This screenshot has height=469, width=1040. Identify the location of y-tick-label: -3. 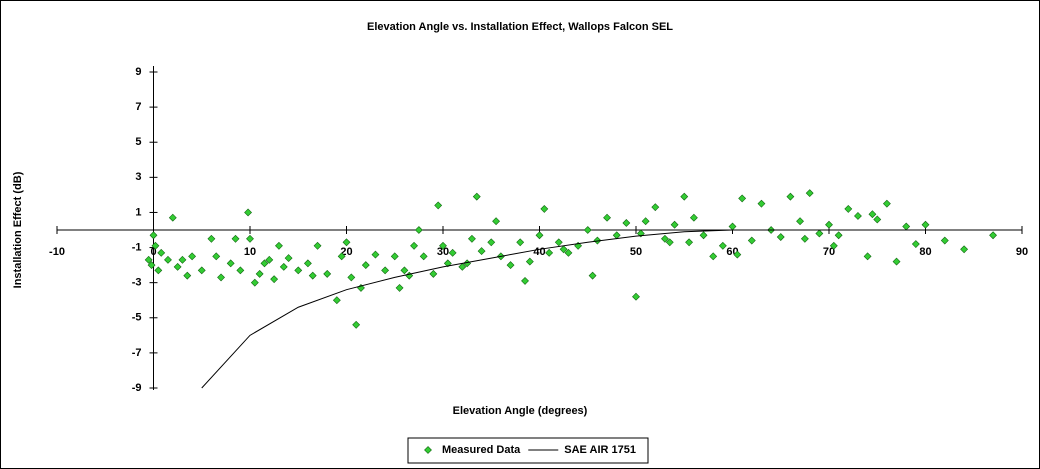
(137, 283).